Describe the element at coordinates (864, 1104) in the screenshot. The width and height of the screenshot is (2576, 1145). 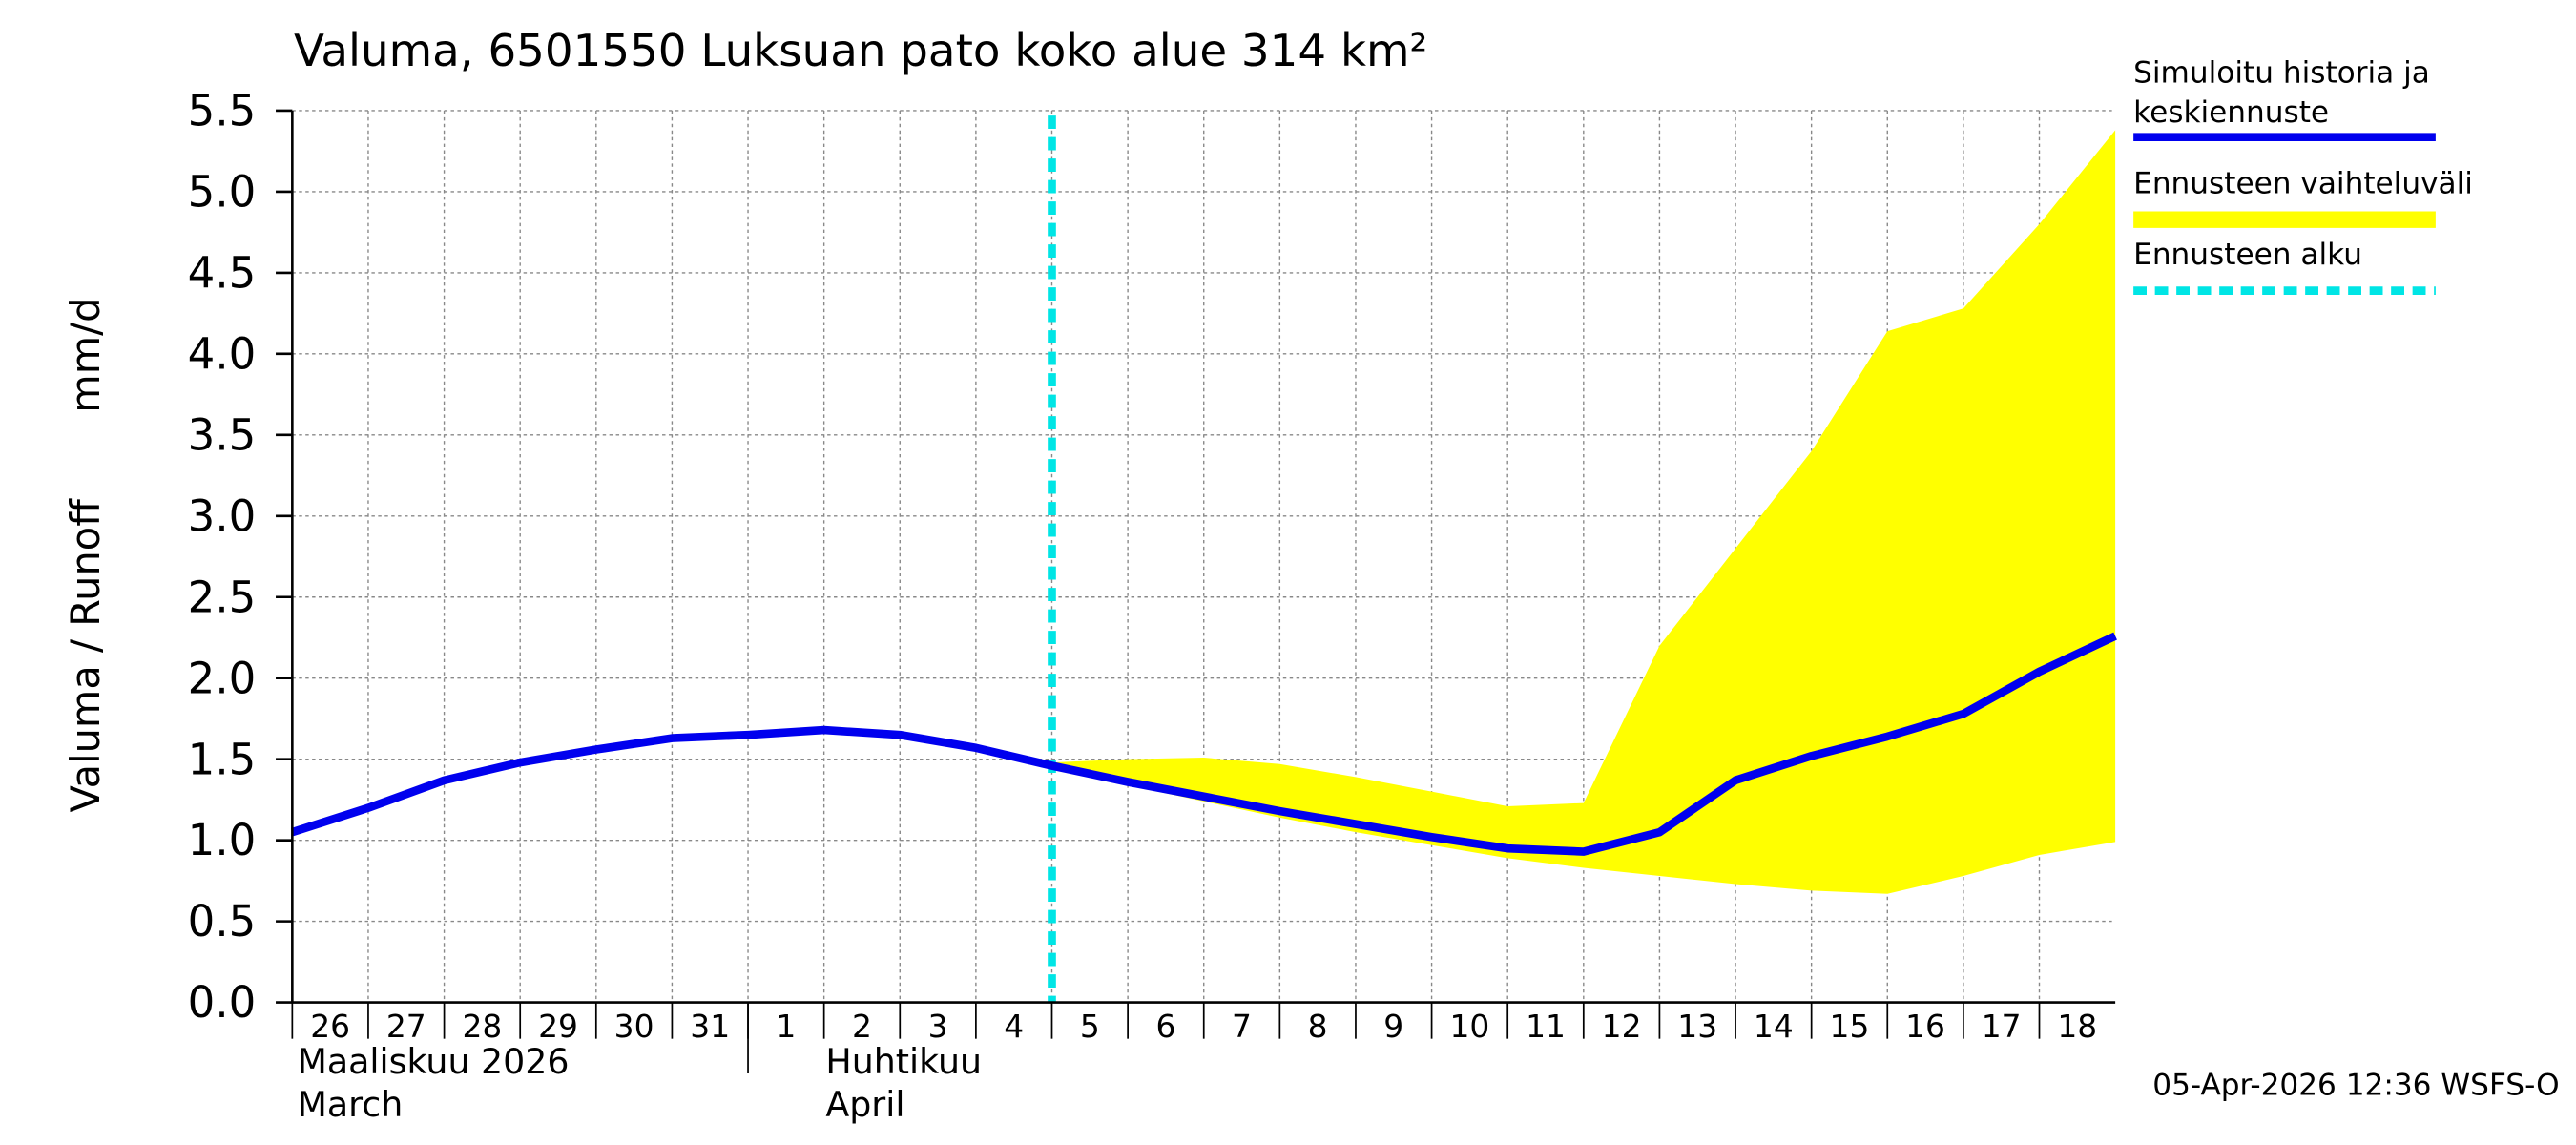
I see `month-label: April` at that location.